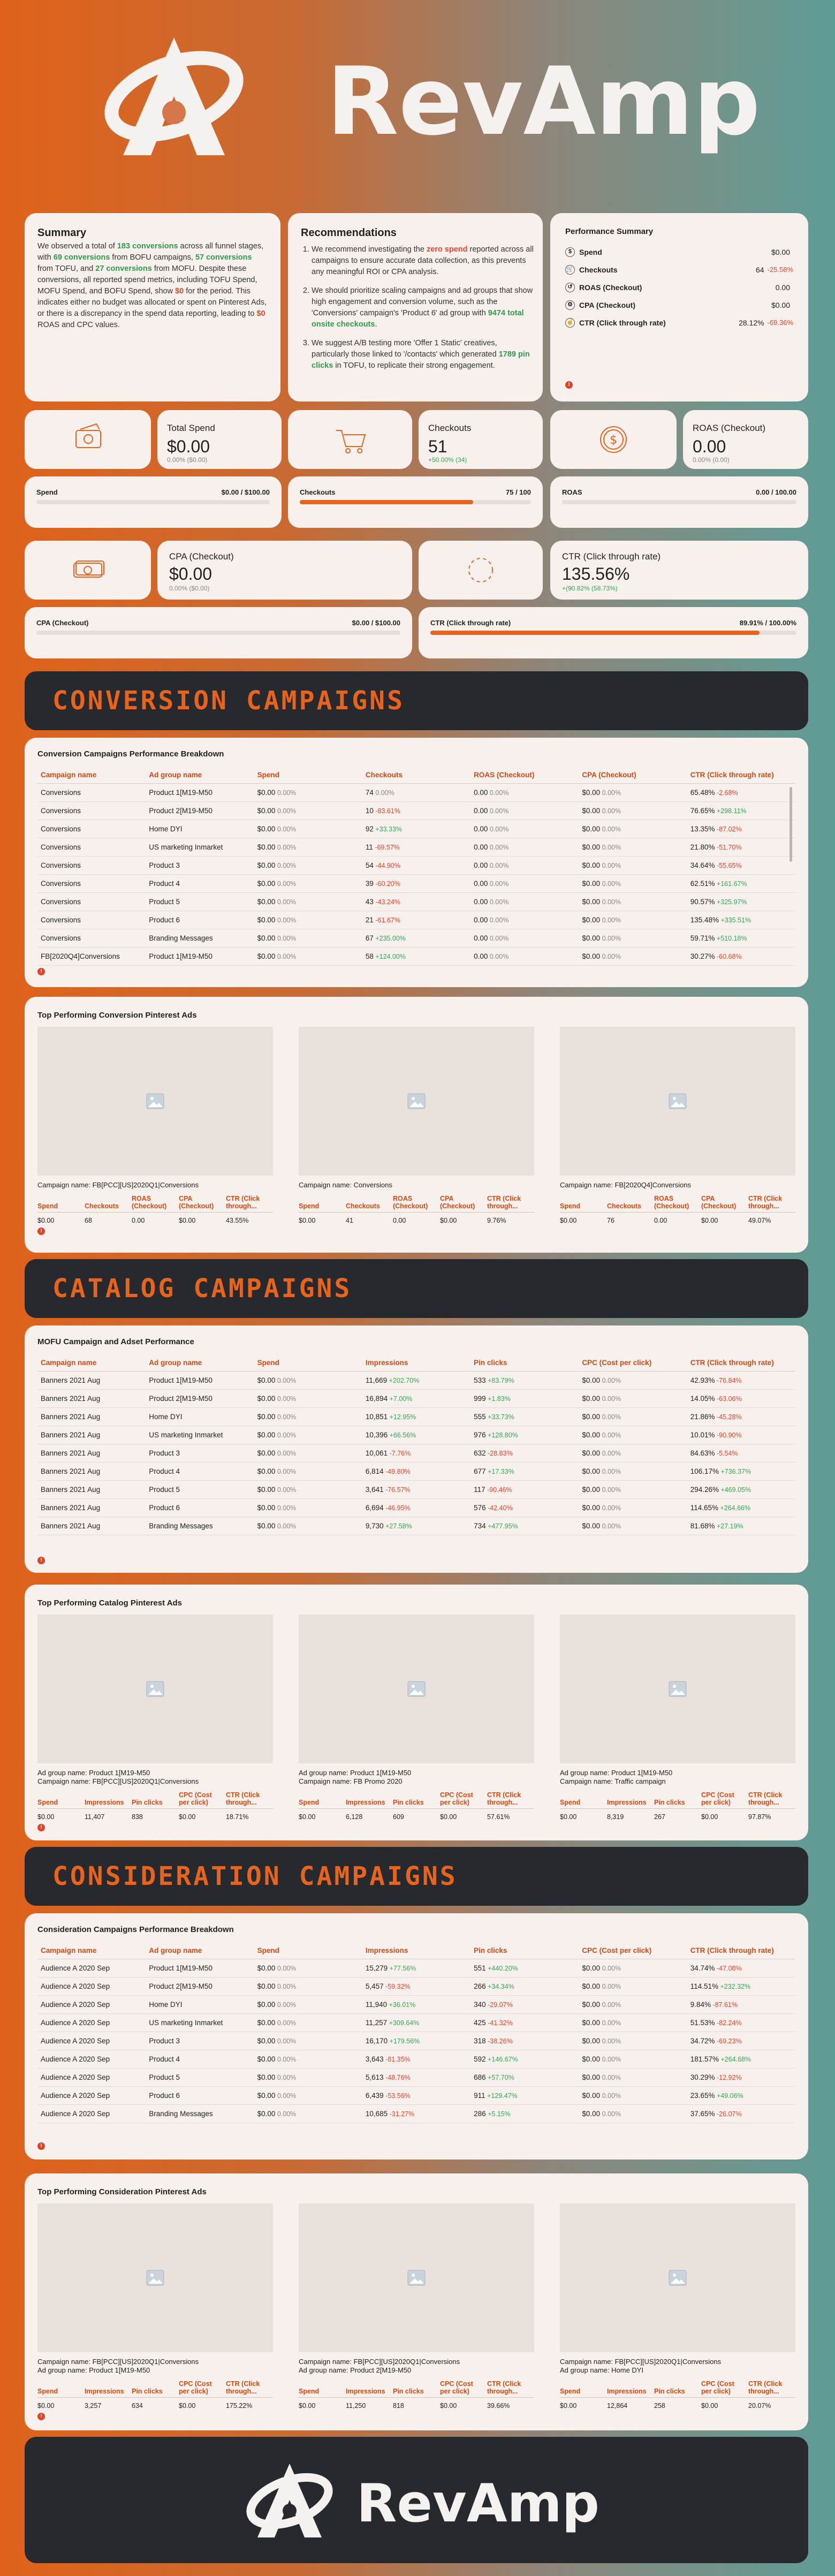  Describe the element at coordinates (78, 325) in the screenshot. I see `text-segment: ROAS and CPC values.` at that location.